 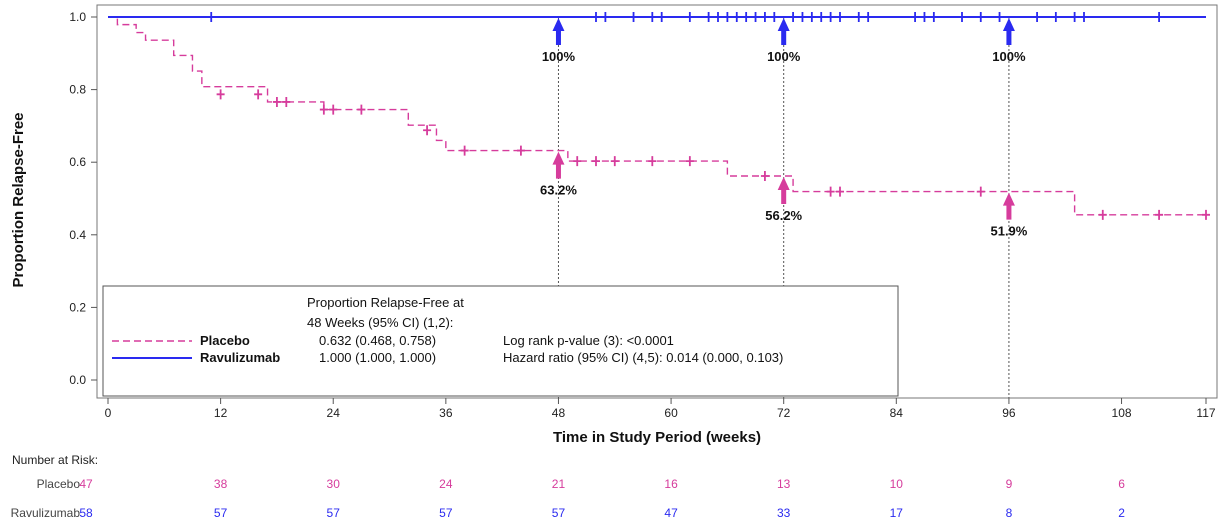 I want to click on risk-row-label-ravulizumab: Ravulizumab, so click(x=46, y=513).